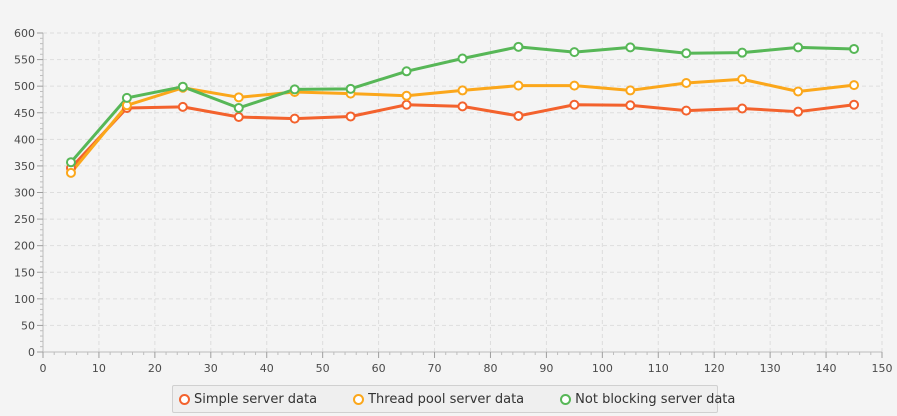 The height and width of the screenshot is (416, 897). What do you see at coordinates (546, 368) in the screenshot?
I see `x-tick-label: 90` at bounding box center [546, 368].